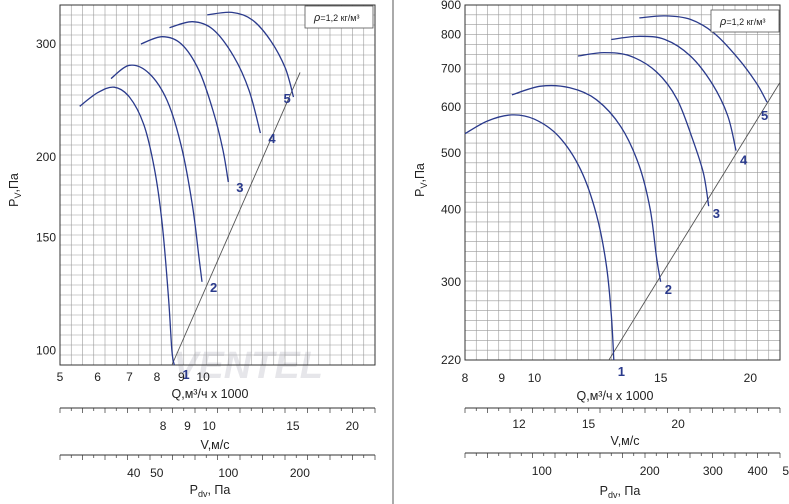 The image size is (789, 504). I want to click on right-x-tick-labels: 8 9 10 15 20, so click(610, 378).